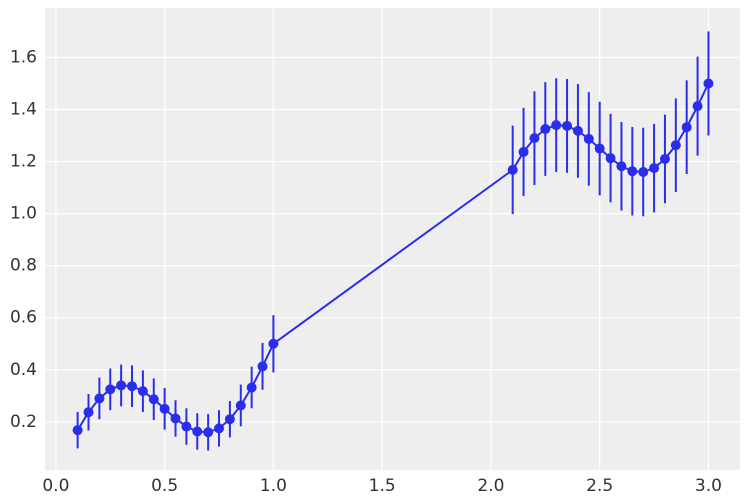 The image size is (750, 504). I want to click on x-tick-label: 1.0, so click(273, 486).